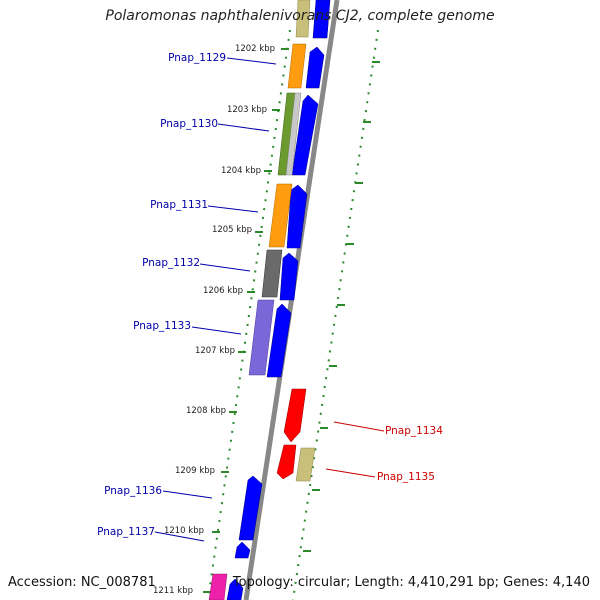 Image resolution: width=600 pixels, height=600 pixels. Describe the element at coordinates (406, 477) in the screenshot. I see `gene-label-pnap-1135: Pnap_1135` at that location.